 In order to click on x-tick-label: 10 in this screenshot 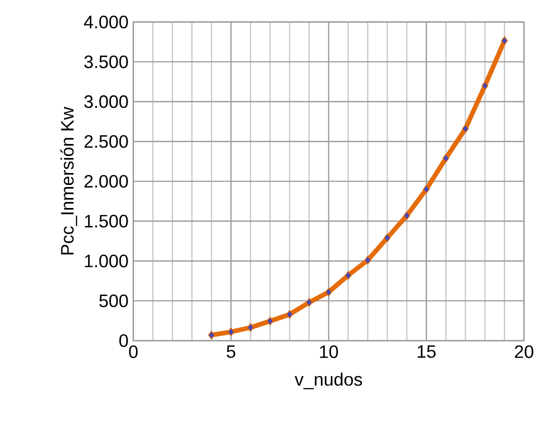, I will do `click(329, 351)`.